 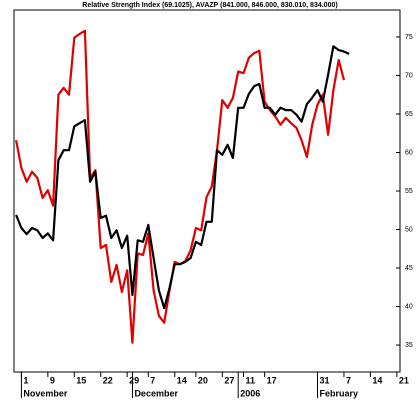 What do you see at coordinates (52, 380) in the screenshot?
I see `x-tick-label: 9` at bounding box center [52, 380].